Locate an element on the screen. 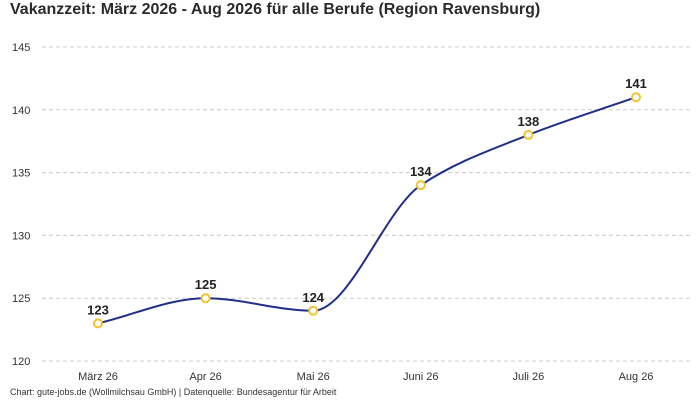 The image size is (700, 400). y-tick-label: 140 is located at coordinates (21, 111).